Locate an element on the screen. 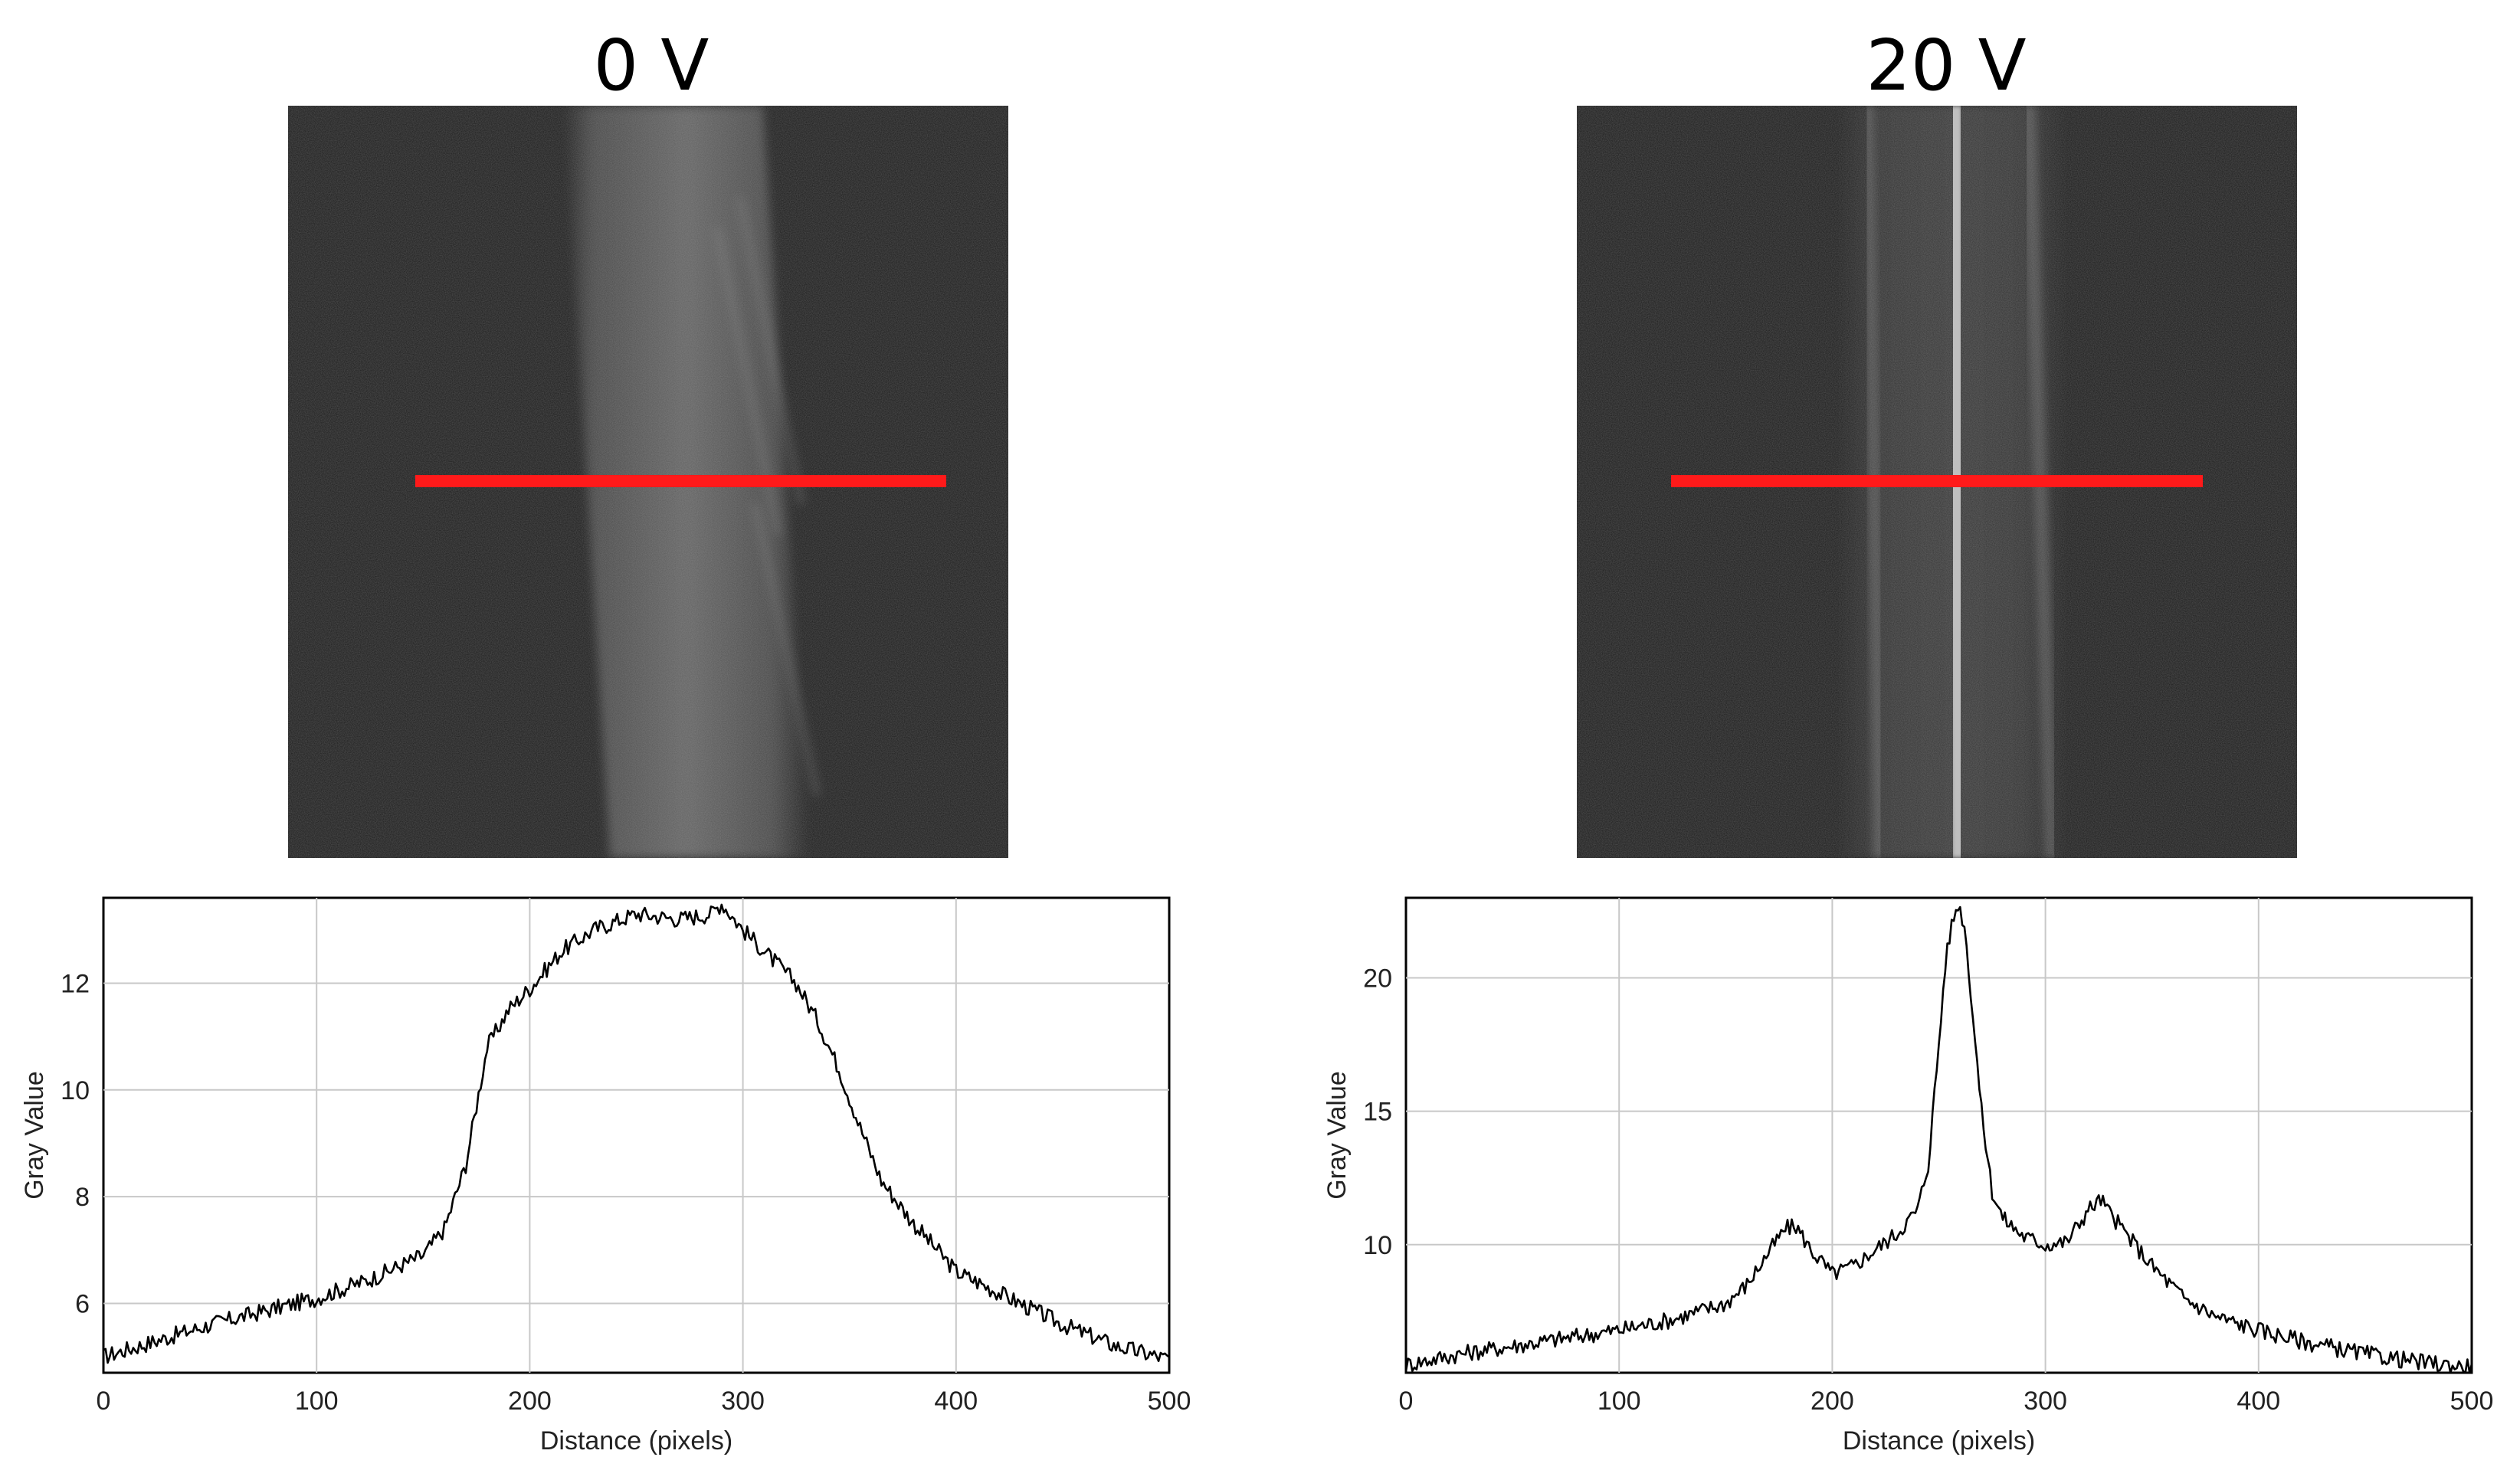 This screenshot has height=1480, width=2520. scan-line-0v is located at coordinates (681, 481).